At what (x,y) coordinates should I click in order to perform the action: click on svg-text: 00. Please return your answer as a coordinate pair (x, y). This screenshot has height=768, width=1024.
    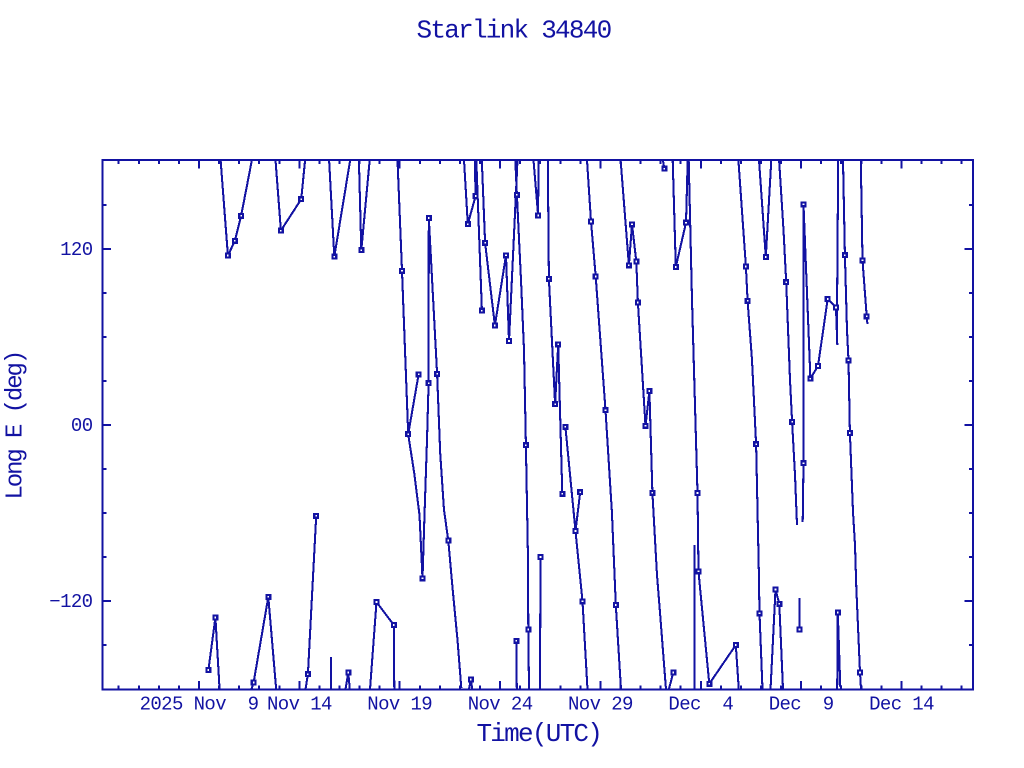
    Looking at the image, I should click on (82, 426).